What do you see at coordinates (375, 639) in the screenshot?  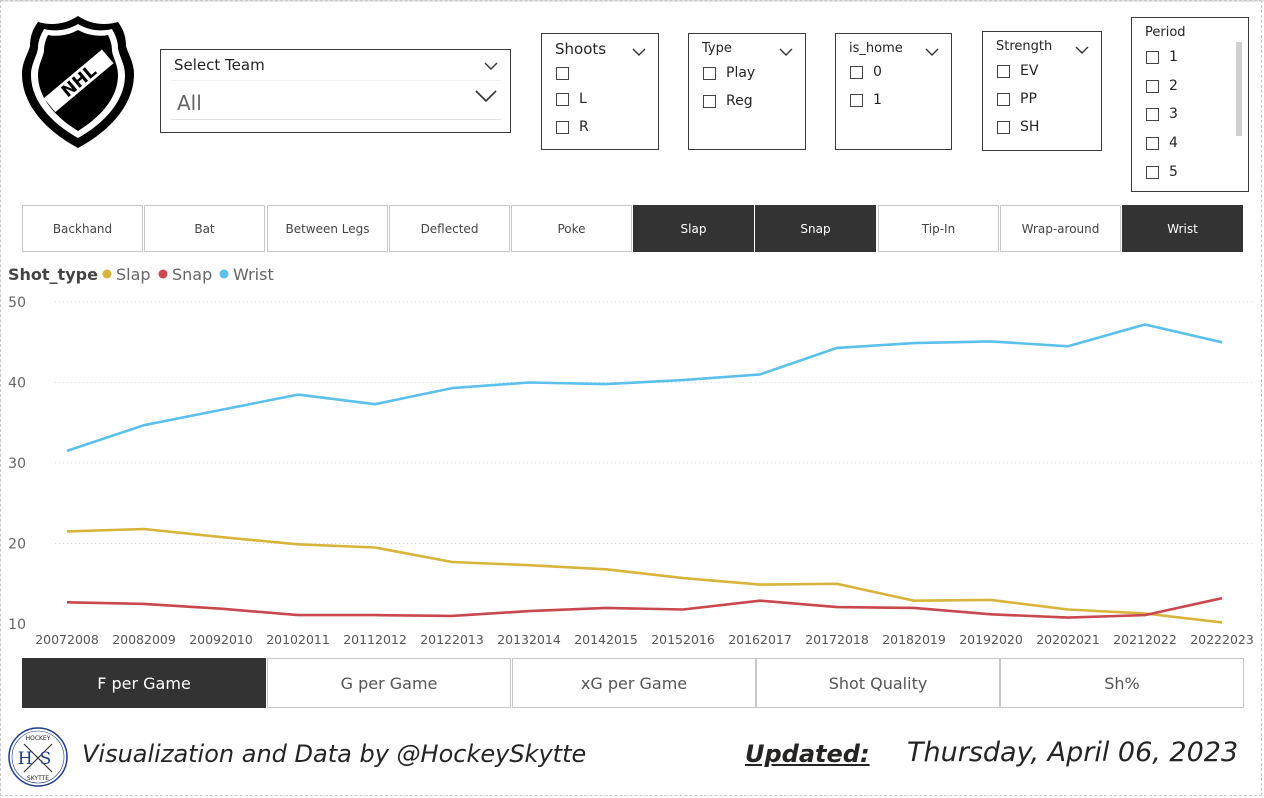 I see `x-tick-label: 20112012` at bounding box center [375, 639].